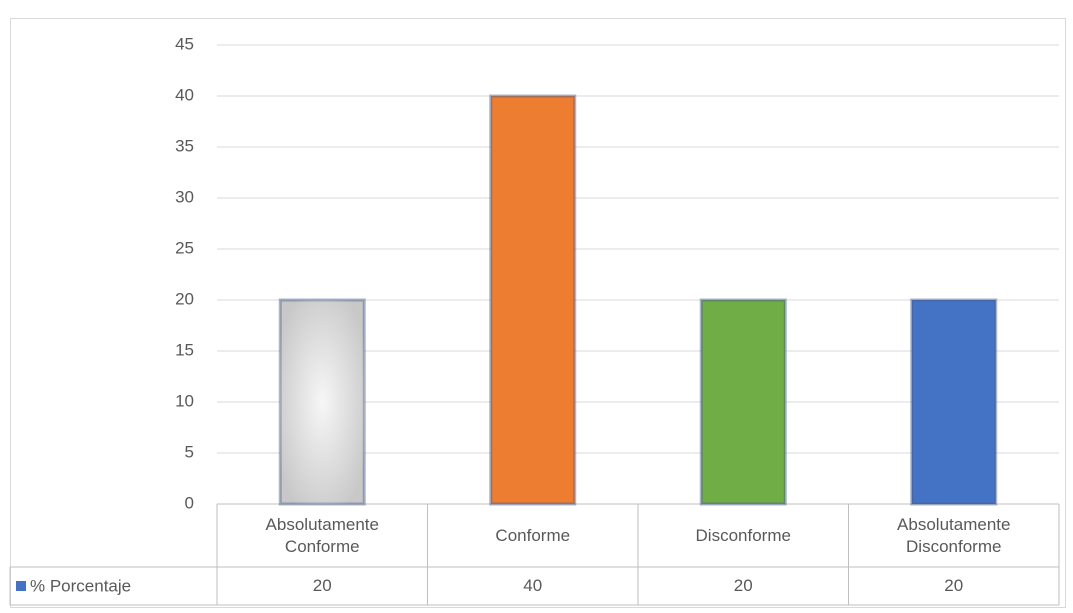 This screenshot has width=1073, height=613. Describe the element at coordinates (322, 535) in the screenshot. I see `x-tick-label: Absolutamente Conforme` at that location.